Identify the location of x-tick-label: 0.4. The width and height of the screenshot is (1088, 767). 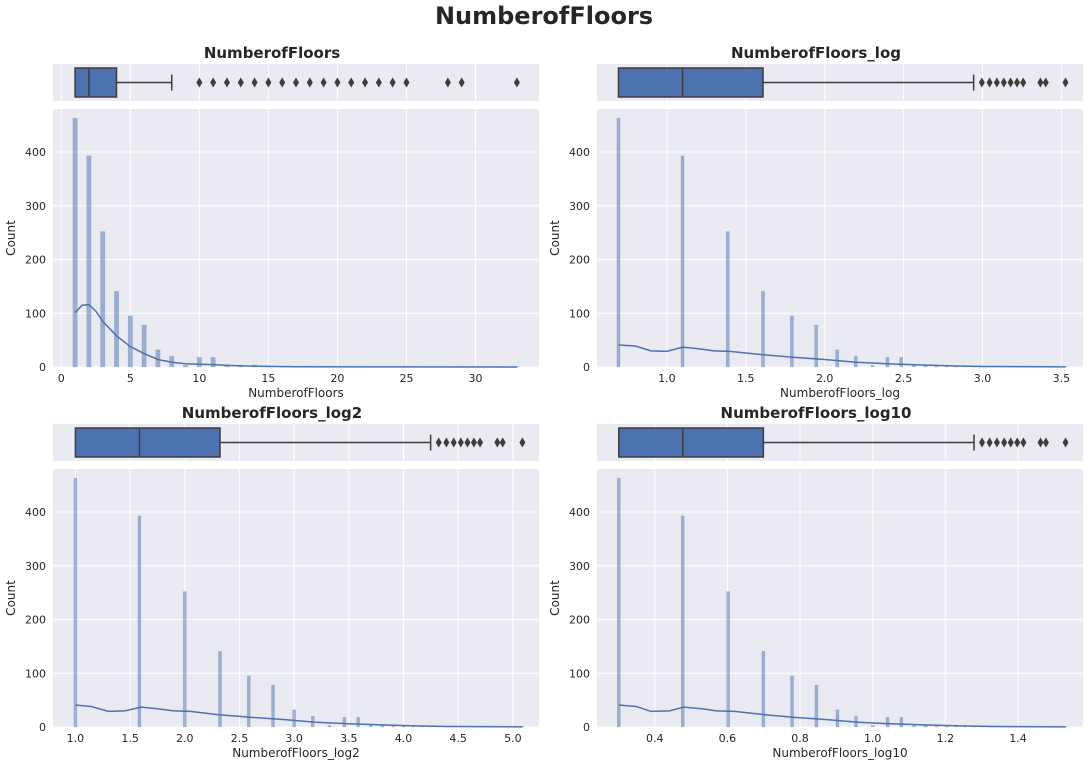
(655, 738).